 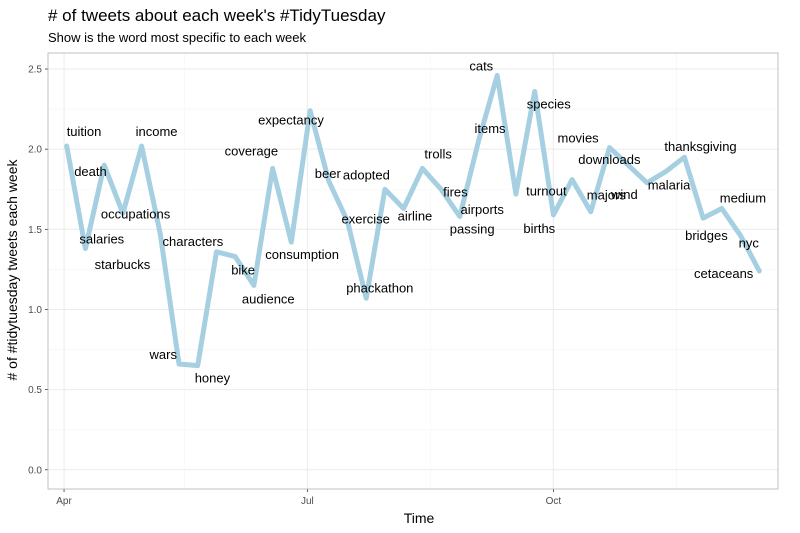 I want to click on point-label-downloads: downloads, so click(x=609, y=159).